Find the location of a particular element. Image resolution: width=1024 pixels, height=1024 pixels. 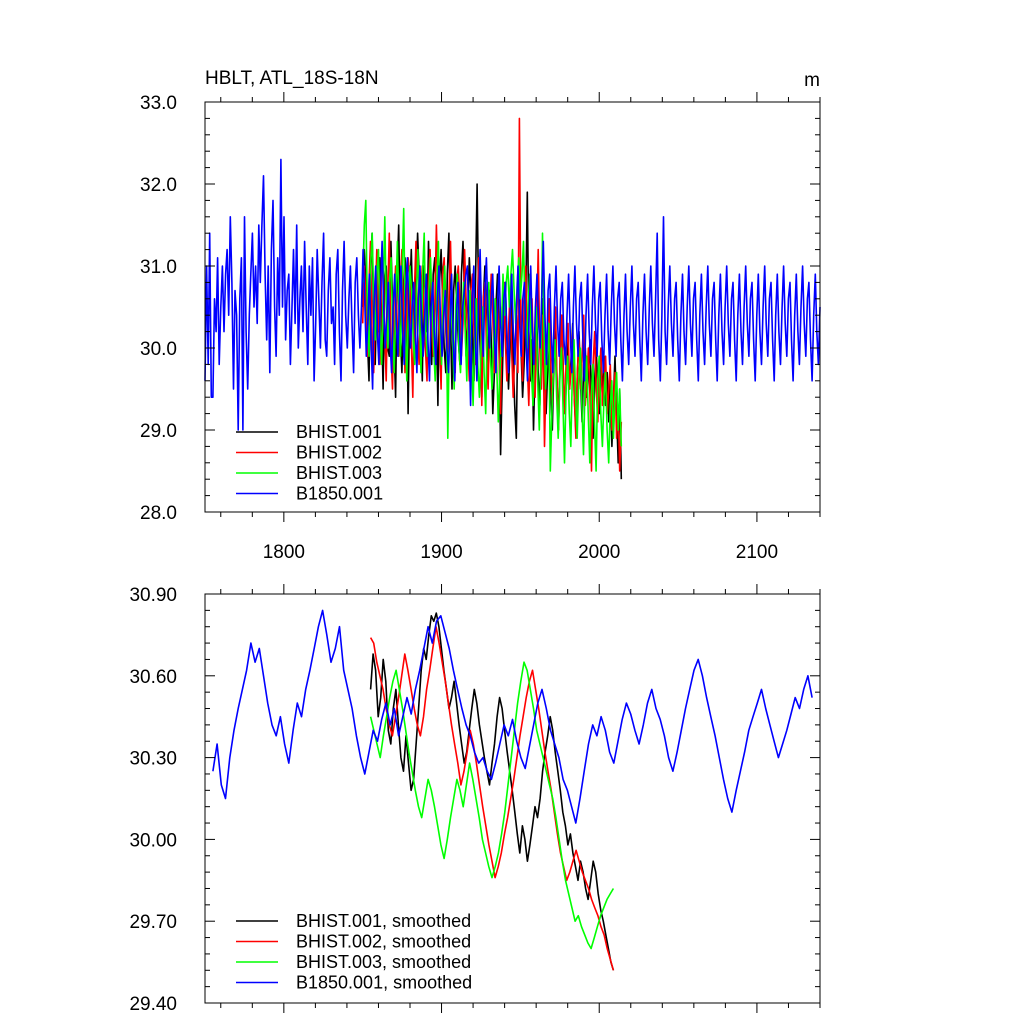

y-tick-label: 30.90 is located at coordinates (153, 595).